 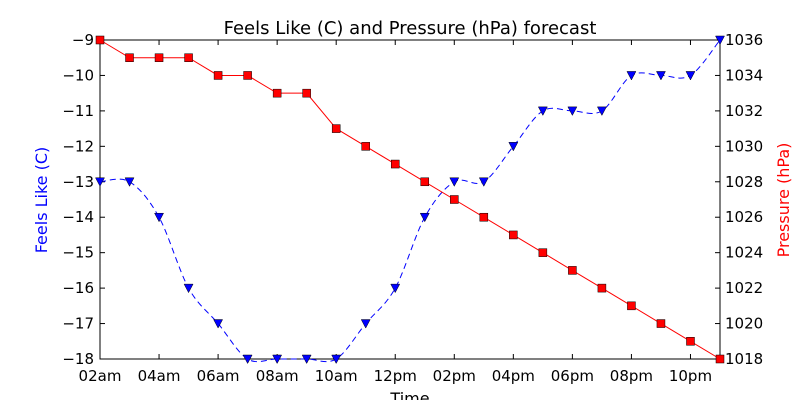 What do you see at coordinates (78, 111) in the screenshot?
I see `y-left-tick-label: −11` at bounding box center [78, 111].